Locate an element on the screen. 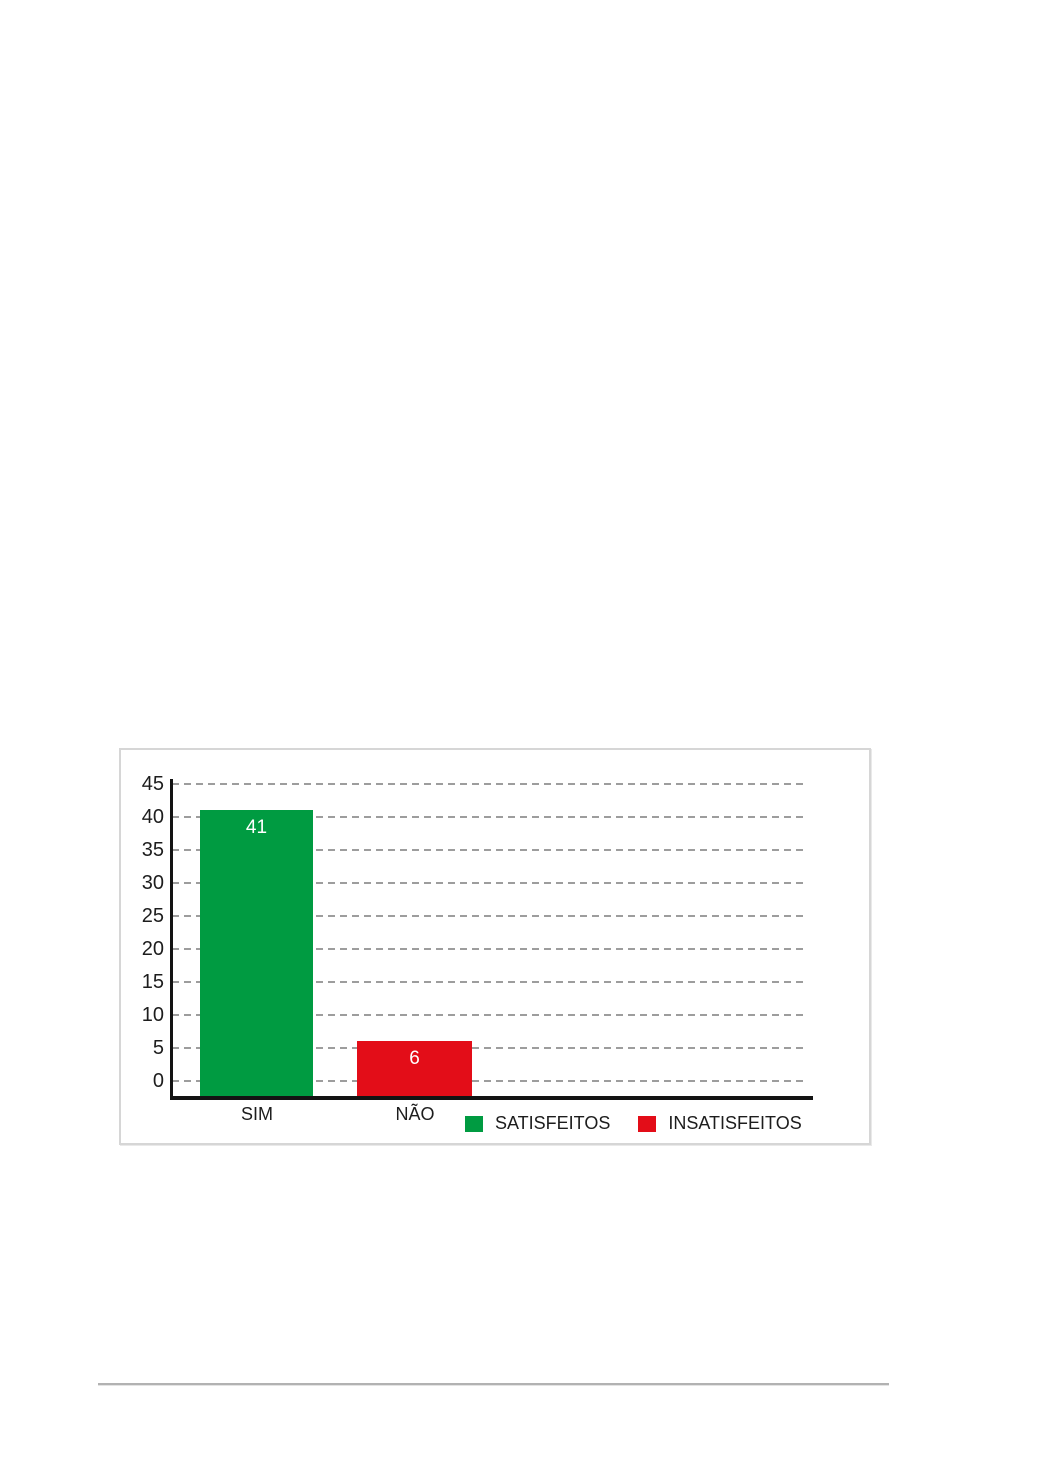 The width and height of the screenshot is (1040, 1471). x-axis-category-label: NÃO is located at coordinates (415, 1114).